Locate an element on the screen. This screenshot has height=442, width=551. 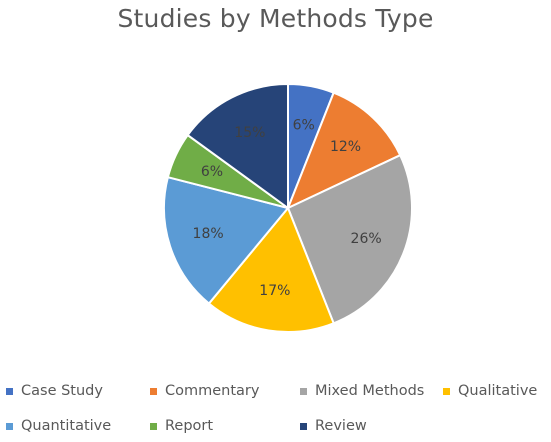
data-label-qualitative: 17% is located at coordinates (274, 291).